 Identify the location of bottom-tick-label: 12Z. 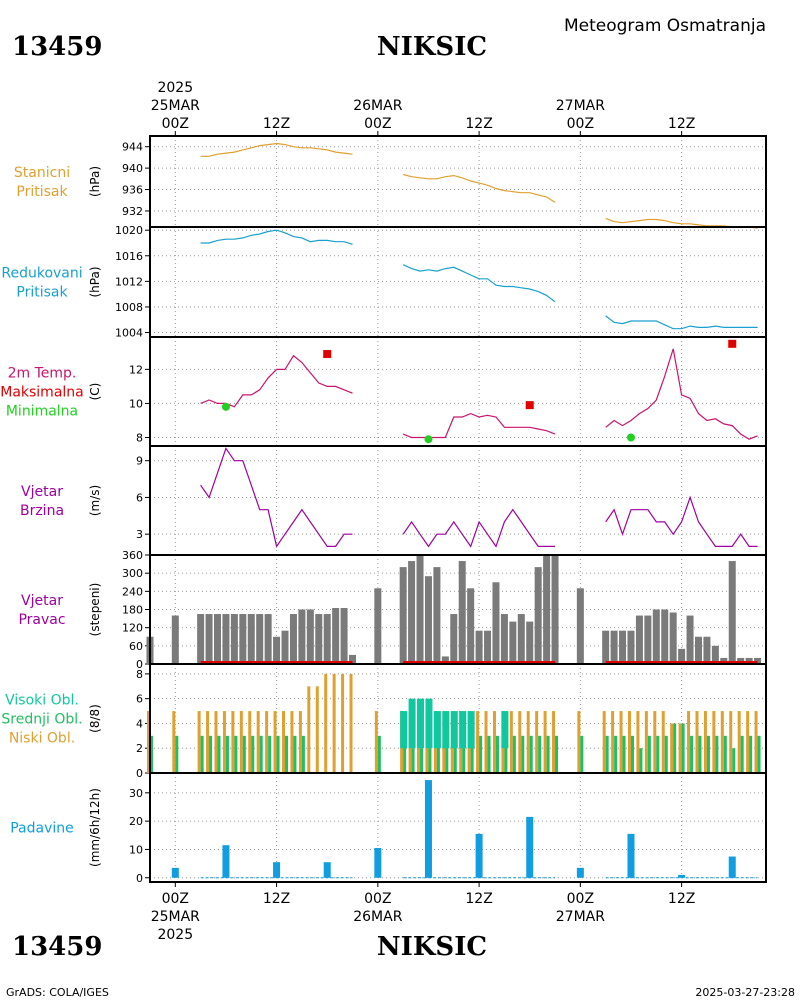
(681, 899).